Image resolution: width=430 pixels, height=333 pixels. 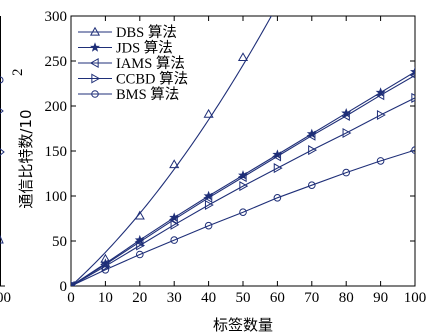 What do you see at coordinates (56, 17) in the screenshot?
I see `y-tick-label: 300` at bounding box center [56, 17].